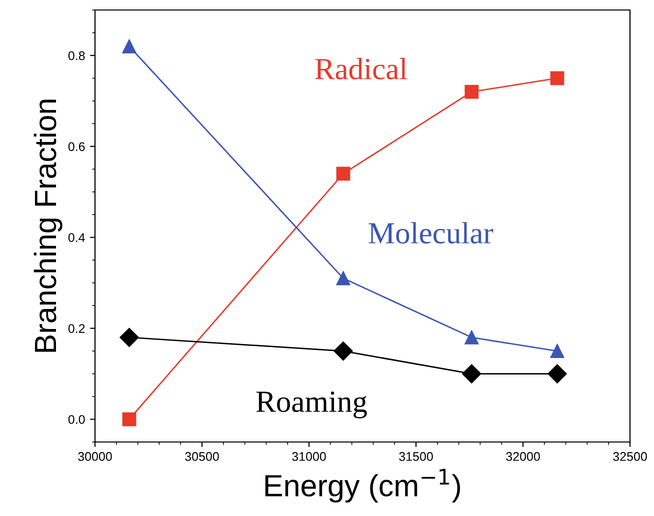  What do you see at coordinates (76, 237) in the screenshot?
I see `y-tick-label: 0.4` at bounding box center [76, 237].